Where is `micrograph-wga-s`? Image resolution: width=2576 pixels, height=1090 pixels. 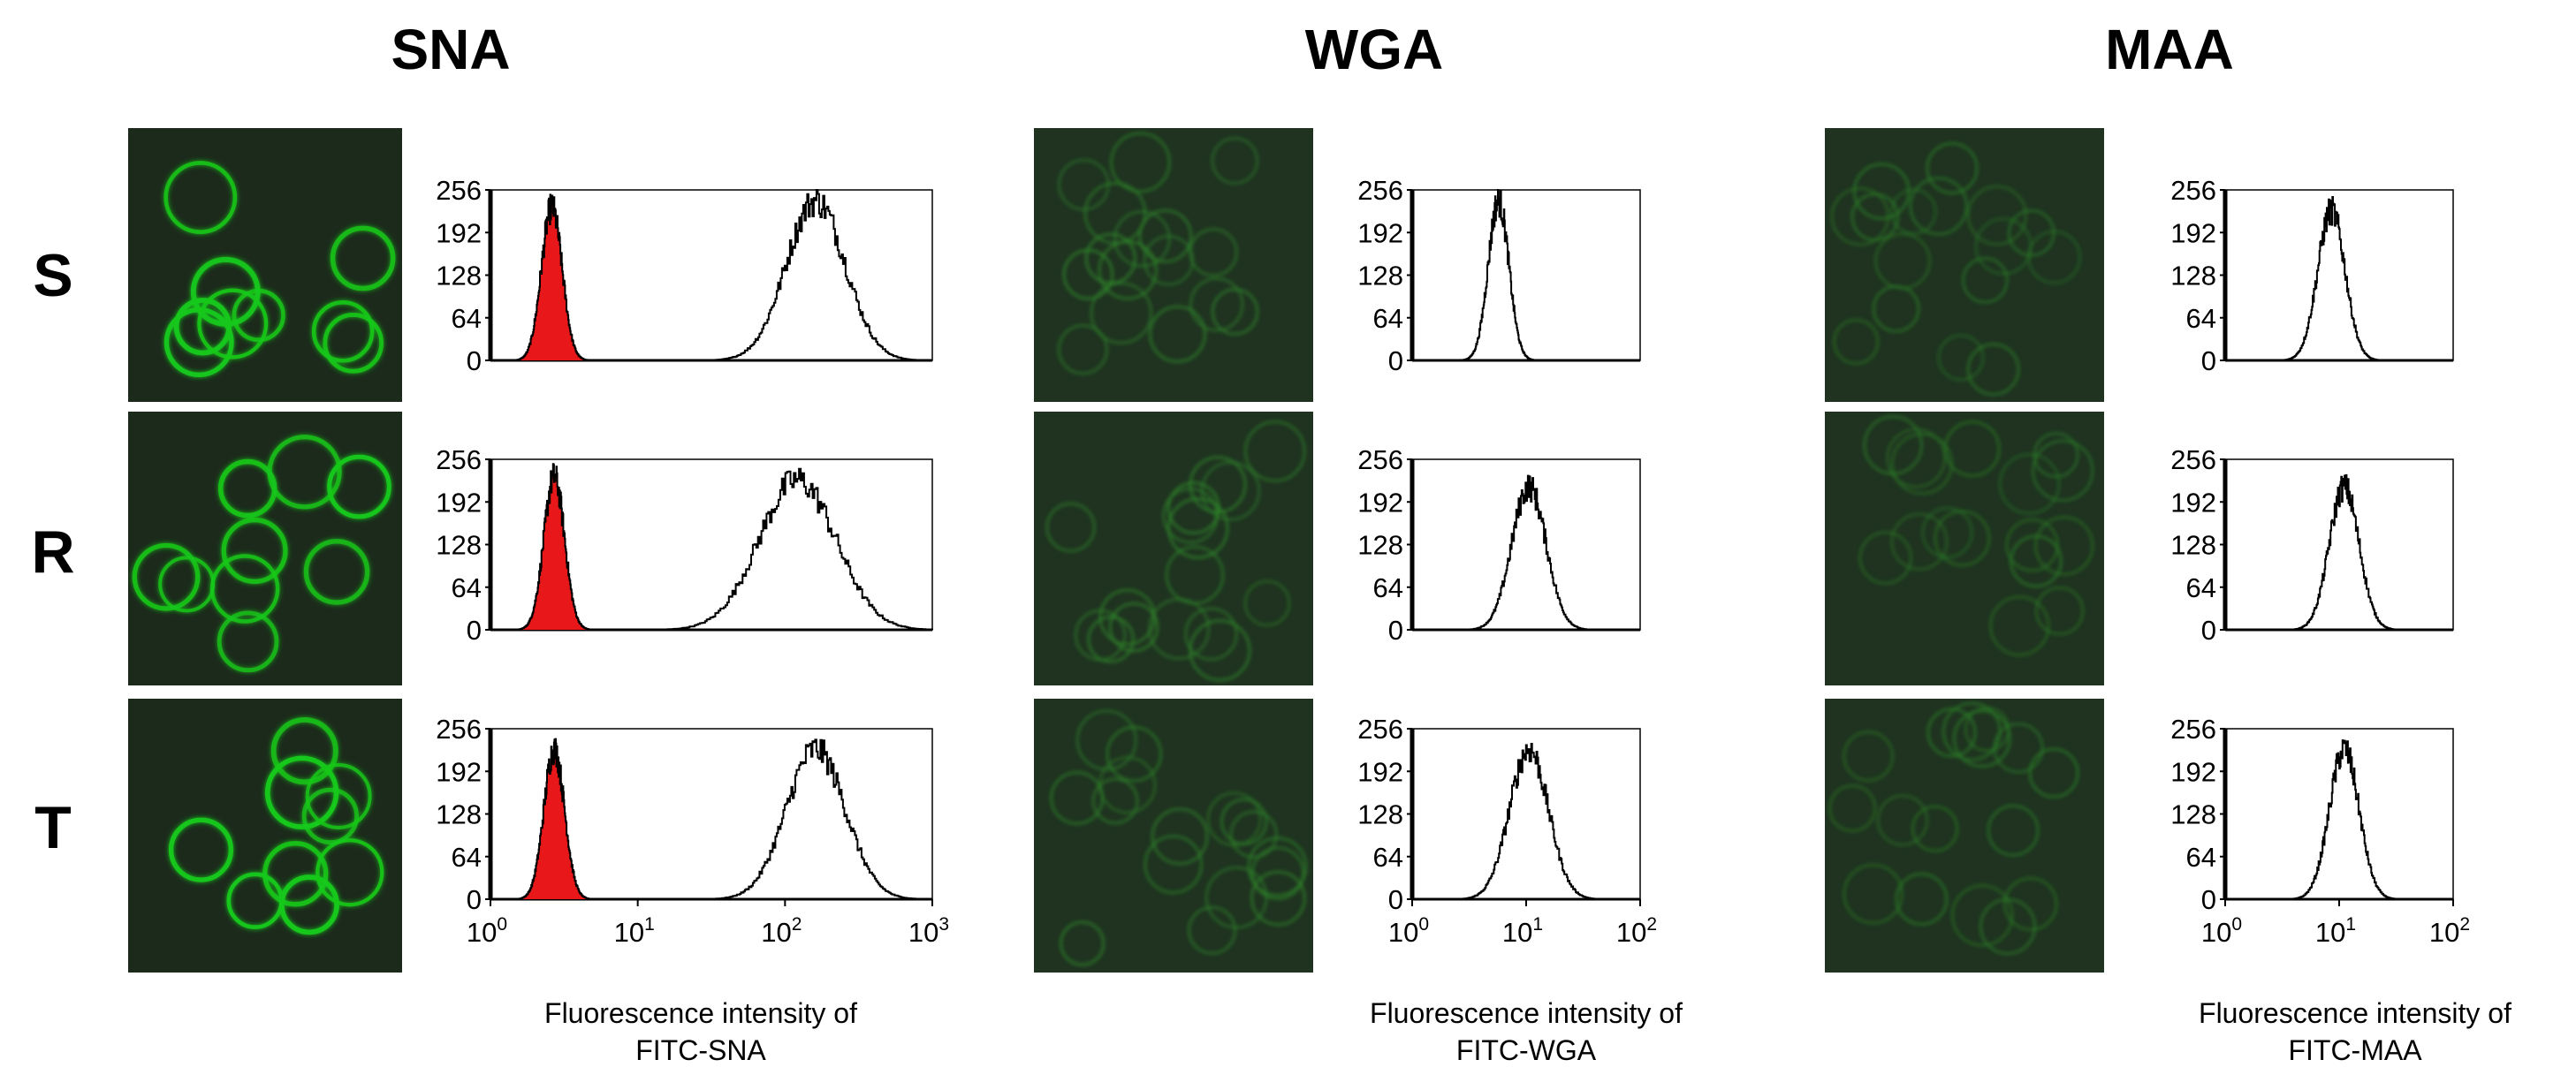 micrograph-wga-s is located at coordinates (1173, 265).